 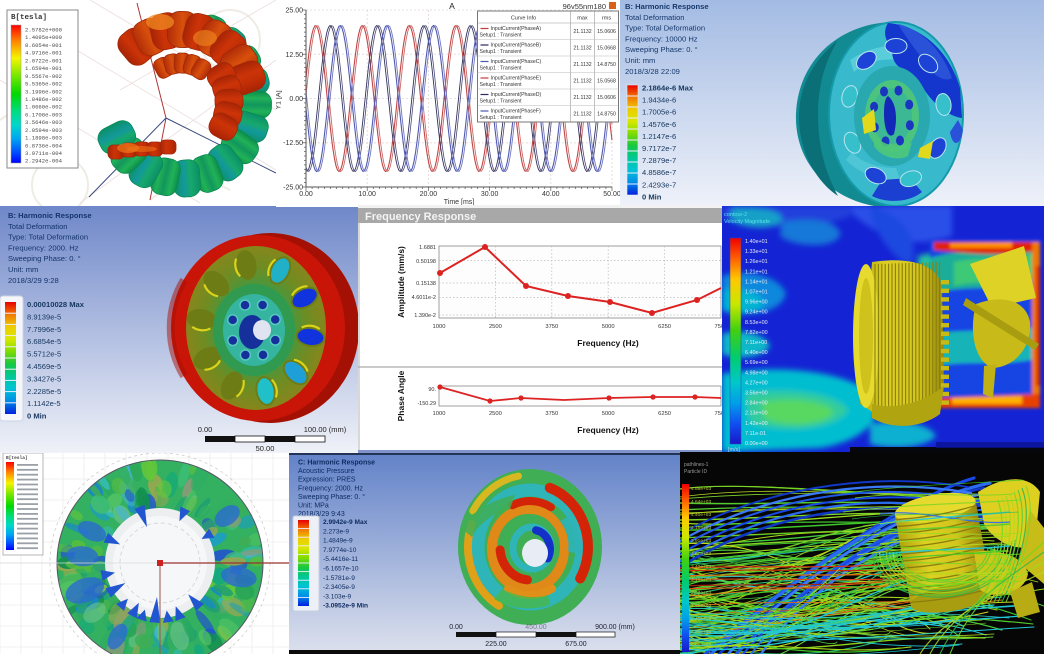 I want to click on svg-text: Amplitude (mm/s), so click(x=401, y=282).